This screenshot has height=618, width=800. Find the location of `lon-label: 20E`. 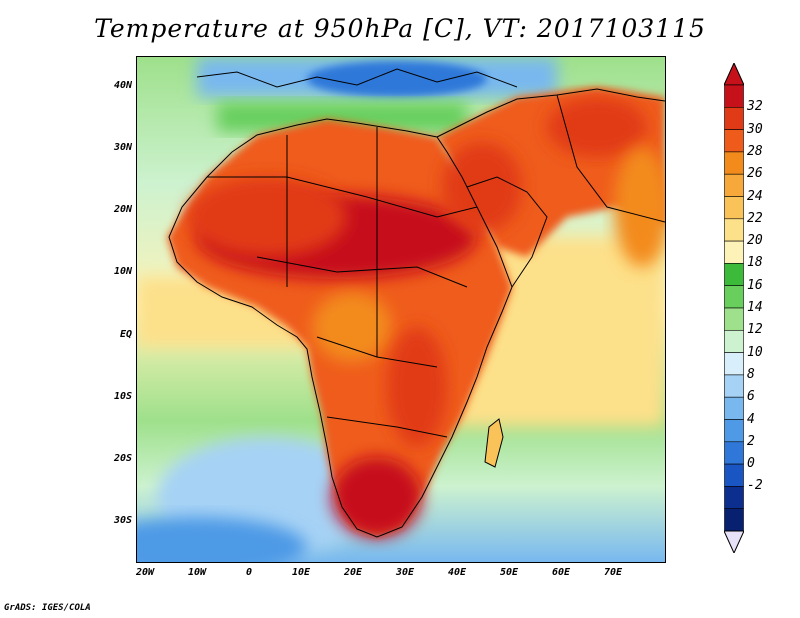

lon-label: 20E is located at coordinates (353, 572).